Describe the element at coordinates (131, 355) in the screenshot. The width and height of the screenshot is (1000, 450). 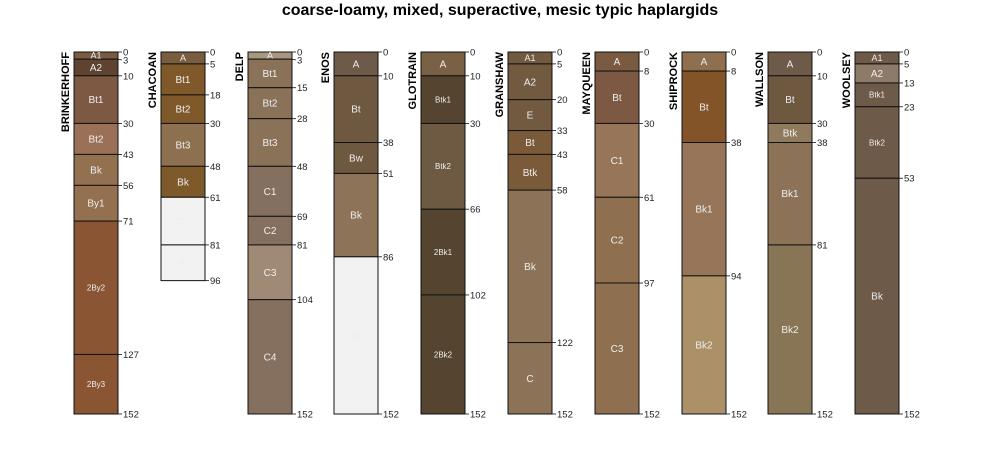
I see `depth-label: 127` at that location.